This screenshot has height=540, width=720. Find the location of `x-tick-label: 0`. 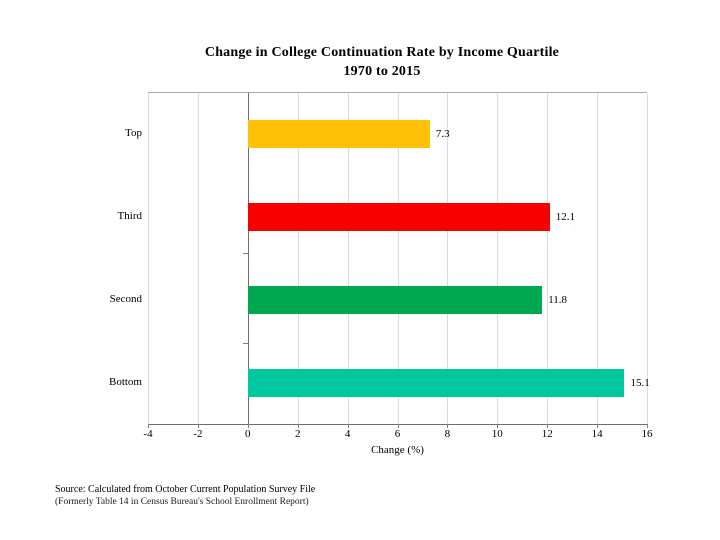

x-tick-label: 0 is located at coordinates (248, 434).